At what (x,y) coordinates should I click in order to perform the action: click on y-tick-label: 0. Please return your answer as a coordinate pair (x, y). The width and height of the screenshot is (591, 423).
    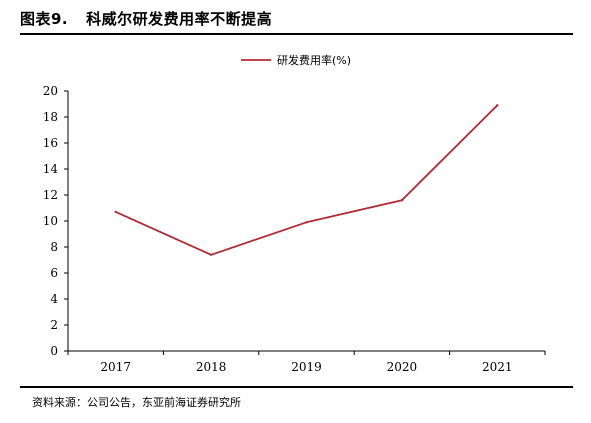
    Looking at the image, I should click on (54, 351).